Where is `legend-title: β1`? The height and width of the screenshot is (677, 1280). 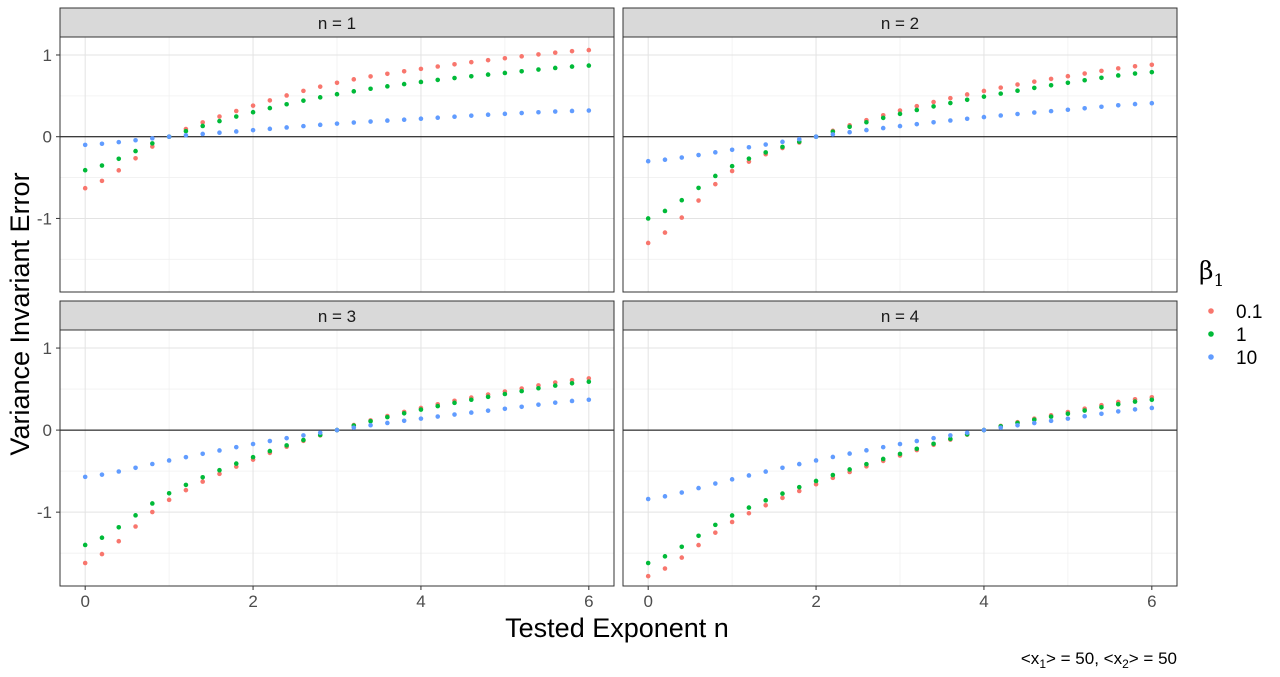 legend-title: β1 is located at coordinates (1211, 273).